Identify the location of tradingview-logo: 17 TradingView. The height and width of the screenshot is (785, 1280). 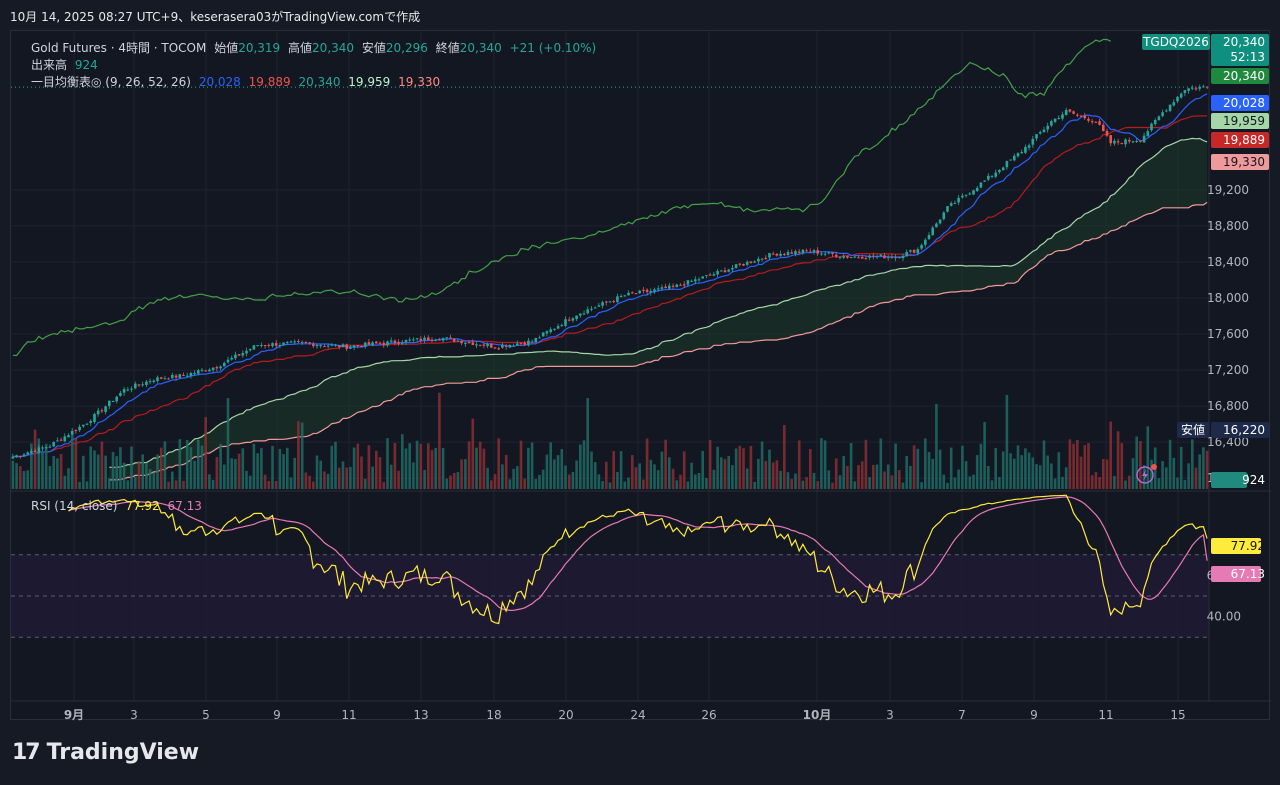
(105, 752).